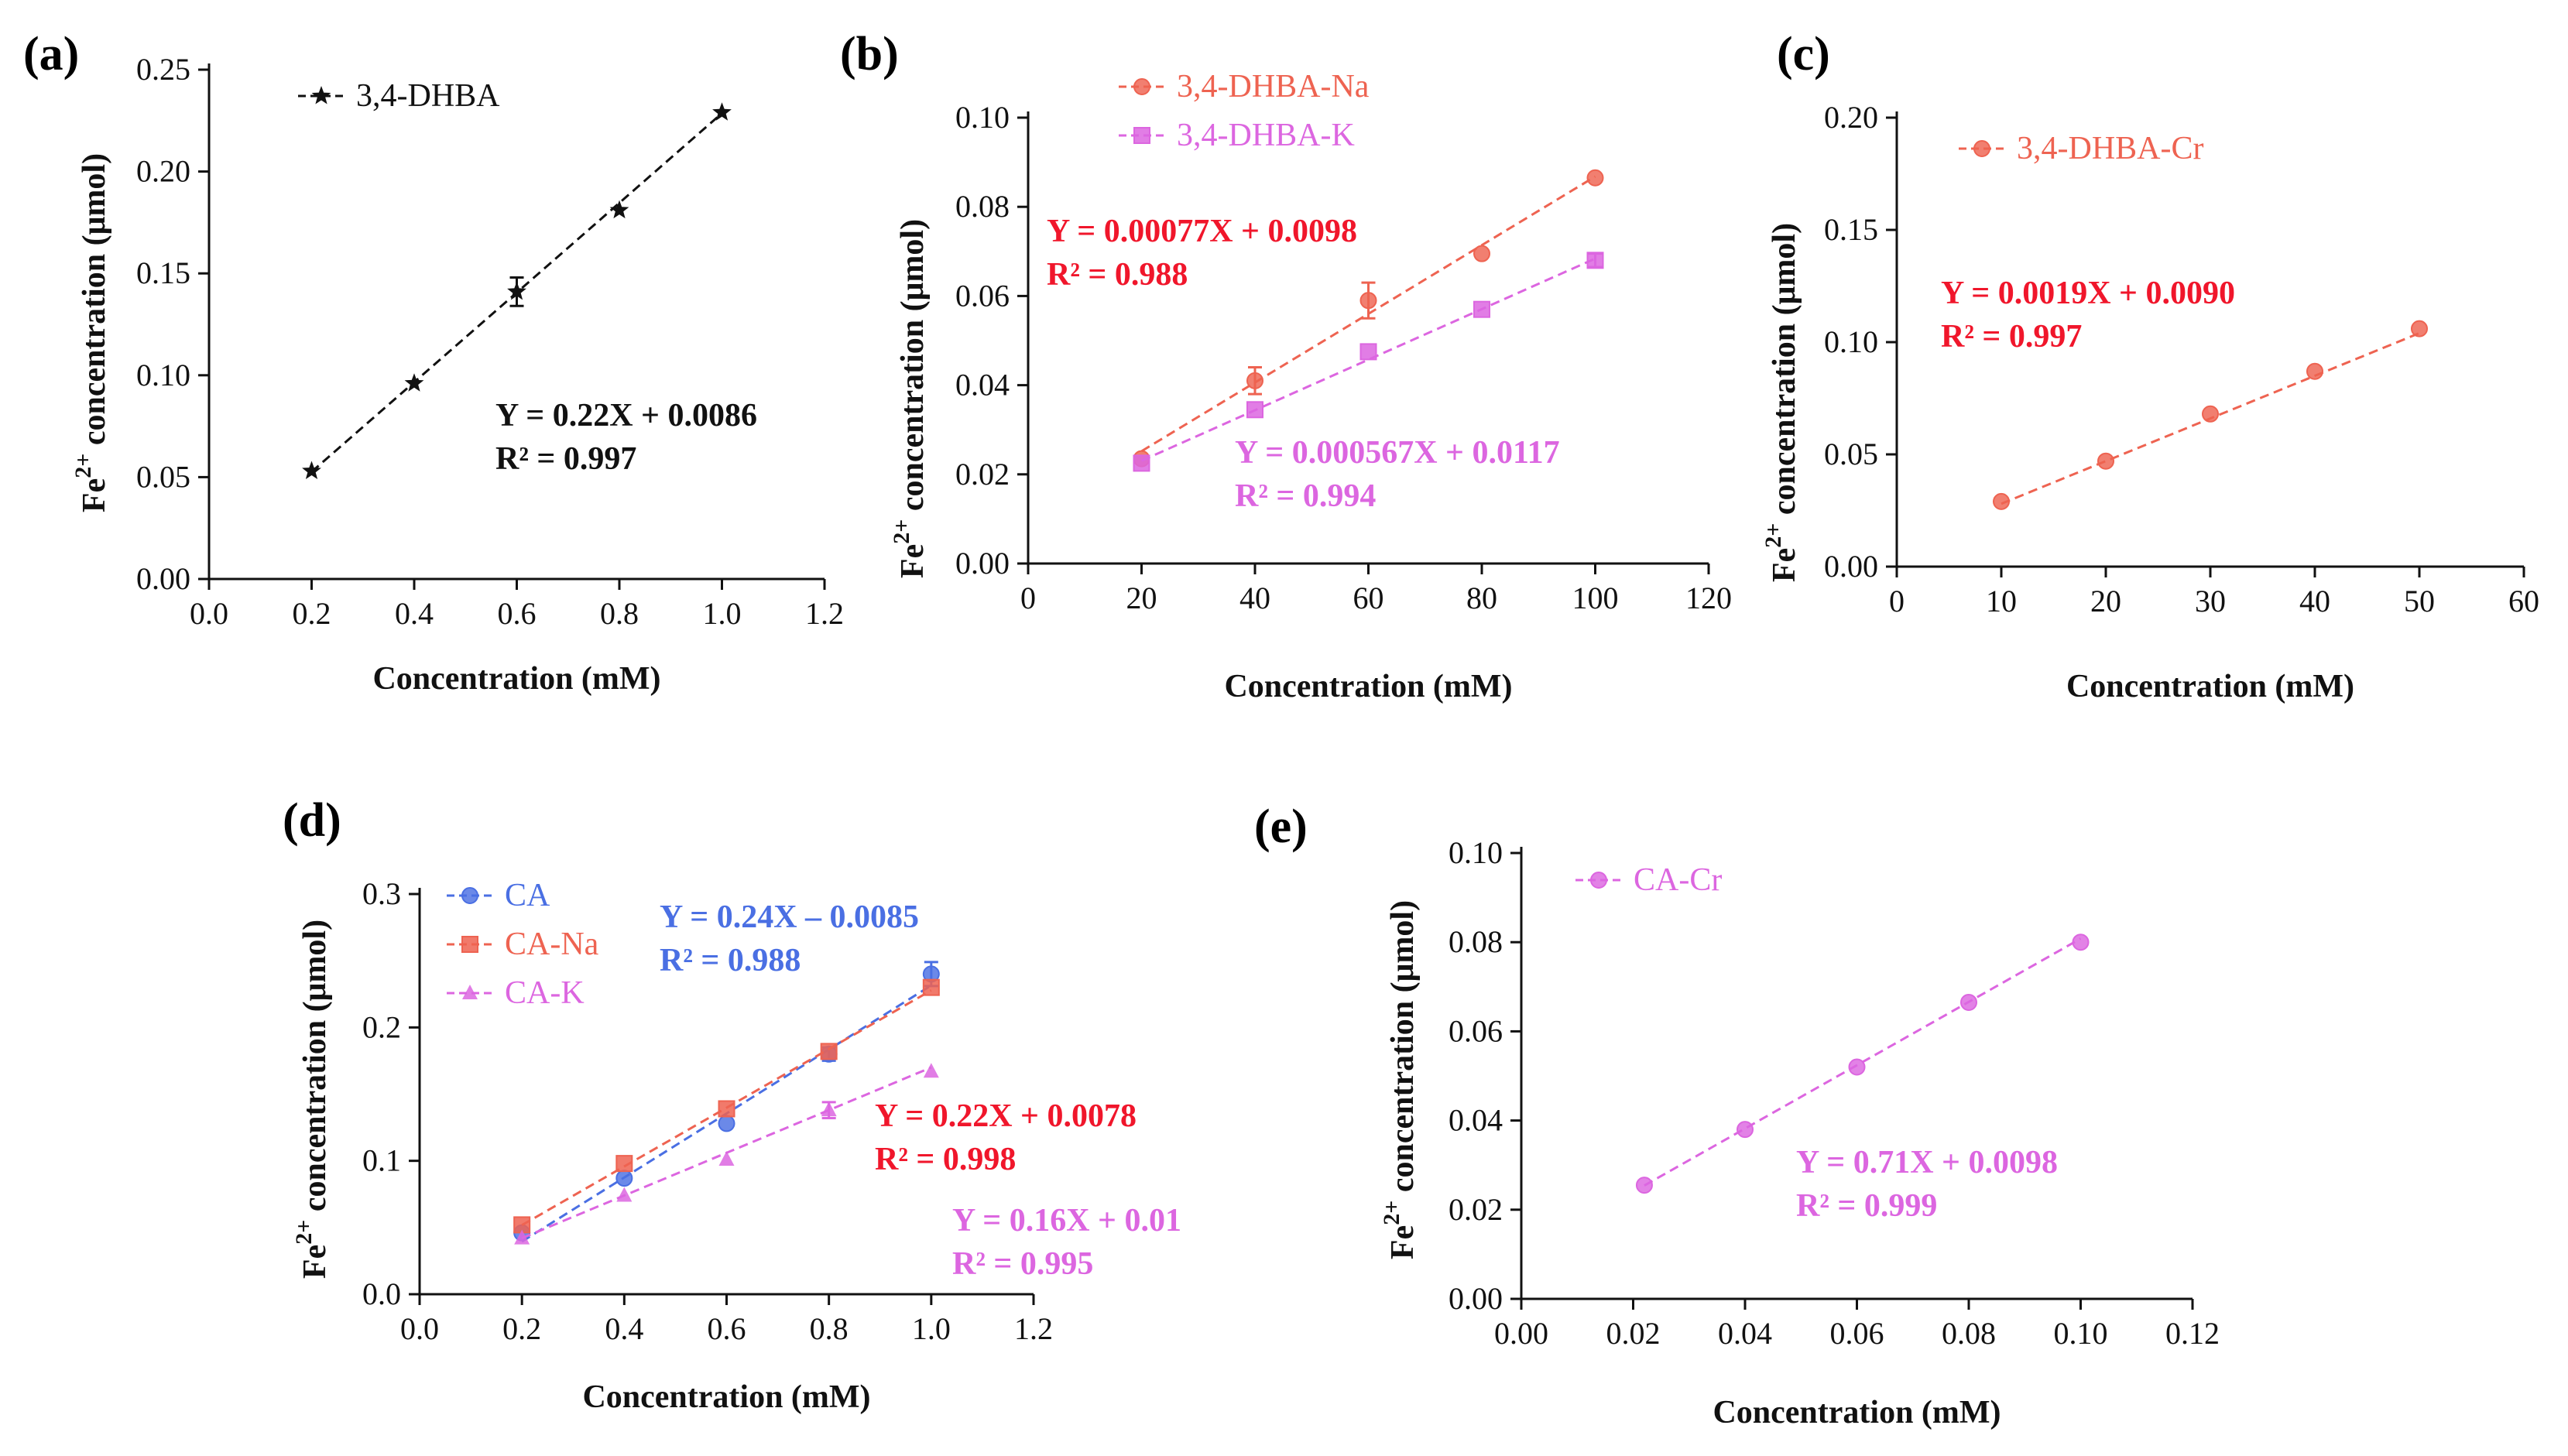  Describe the element at coordinates (1803, 54) in the screenshot. I see `panel-label: (c)` at that location.